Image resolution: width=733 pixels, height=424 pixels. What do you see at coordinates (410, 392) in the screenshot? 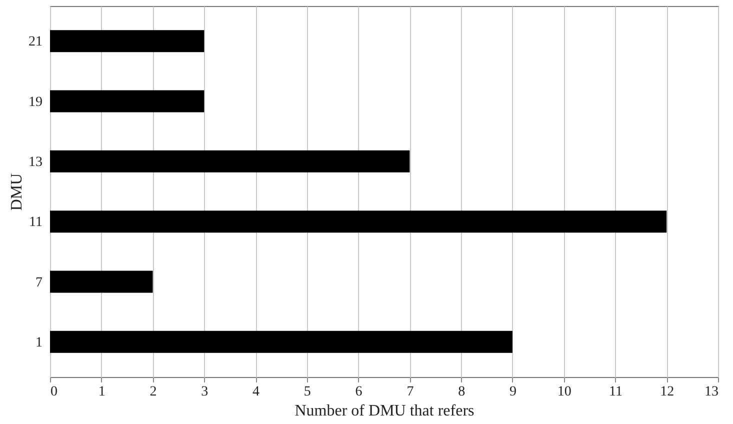
I see `x-tick-label: 7` at bounding box center [410, 392].